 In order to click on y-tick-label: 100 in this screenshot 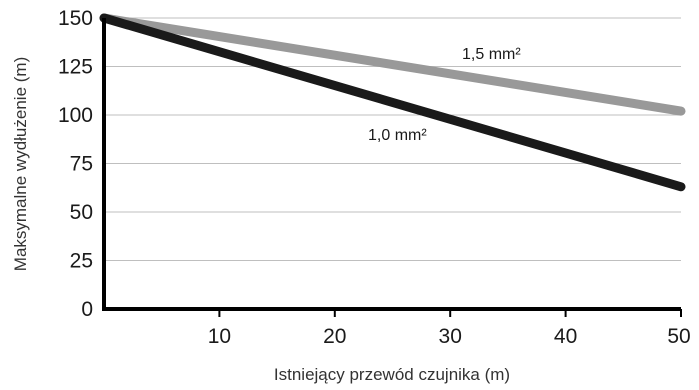, I will do `click(75, 115)`.